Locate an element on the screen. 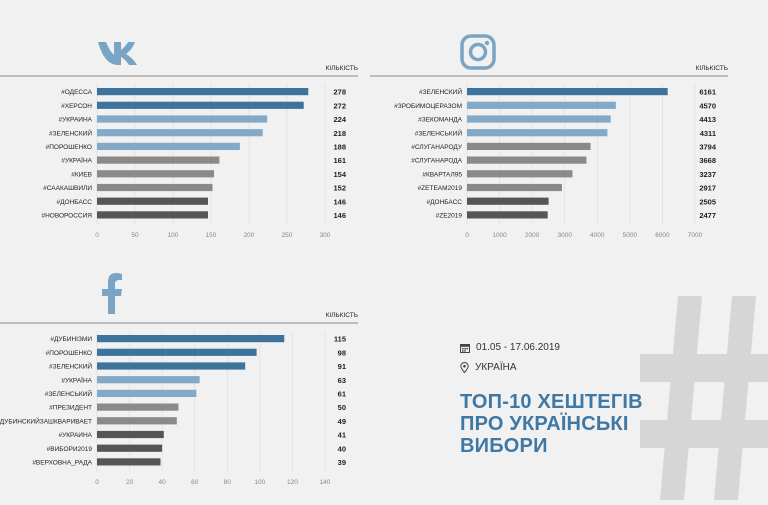 This screenshot has width=768, height=505. value-label: 152 is located at coordinates (339, 188).